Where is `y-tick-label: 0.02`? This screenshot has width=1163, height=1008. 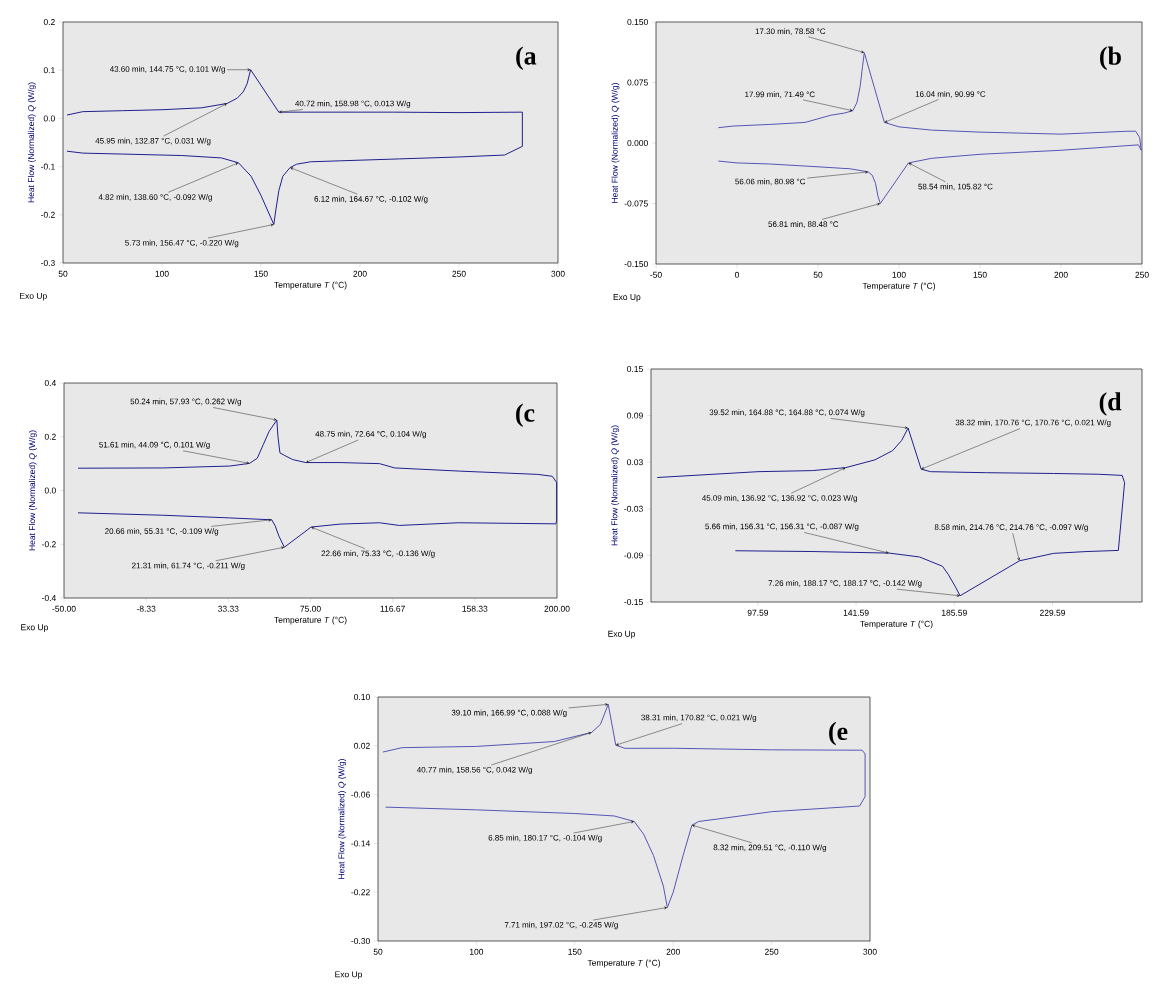 y-tick-label: 0.02 is located at coordinates (362, 745).